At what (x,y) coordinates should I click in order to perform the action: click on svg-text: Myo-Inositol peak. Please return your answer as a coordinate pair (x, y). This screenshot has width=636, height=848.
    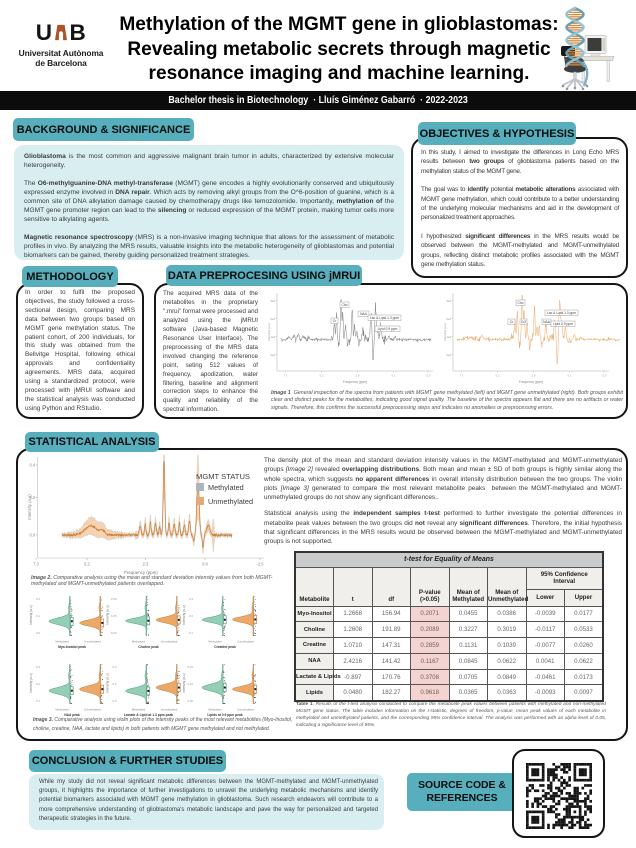
    Looking at the image, I should click on (72, 647).